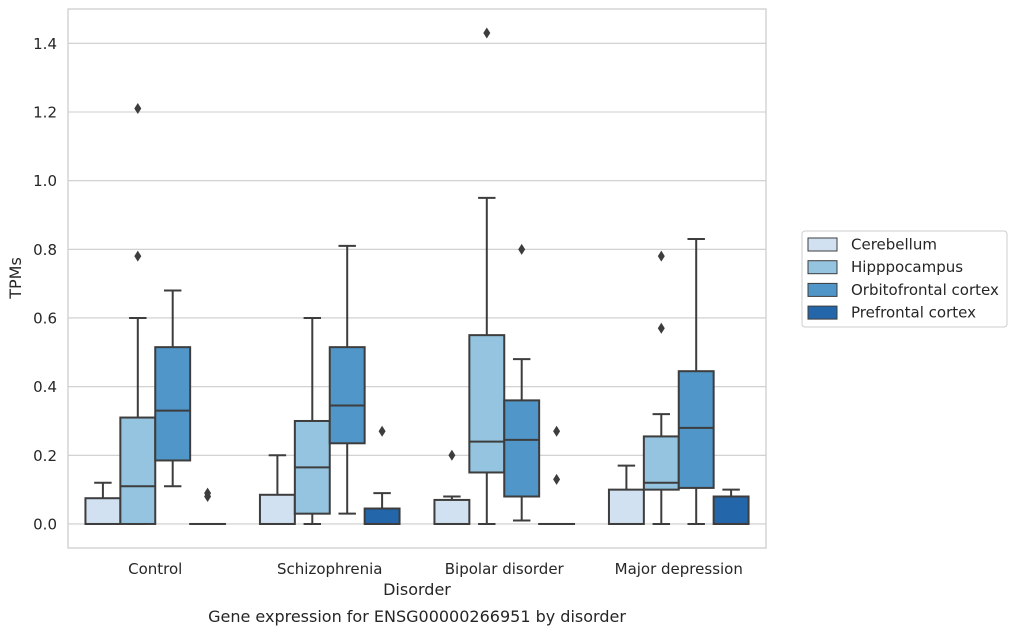 The image size is (1018, 634). Describe the element at coordinates (15, 278) in the screenshot. I see `y-axis-label: TPMs` at that location.